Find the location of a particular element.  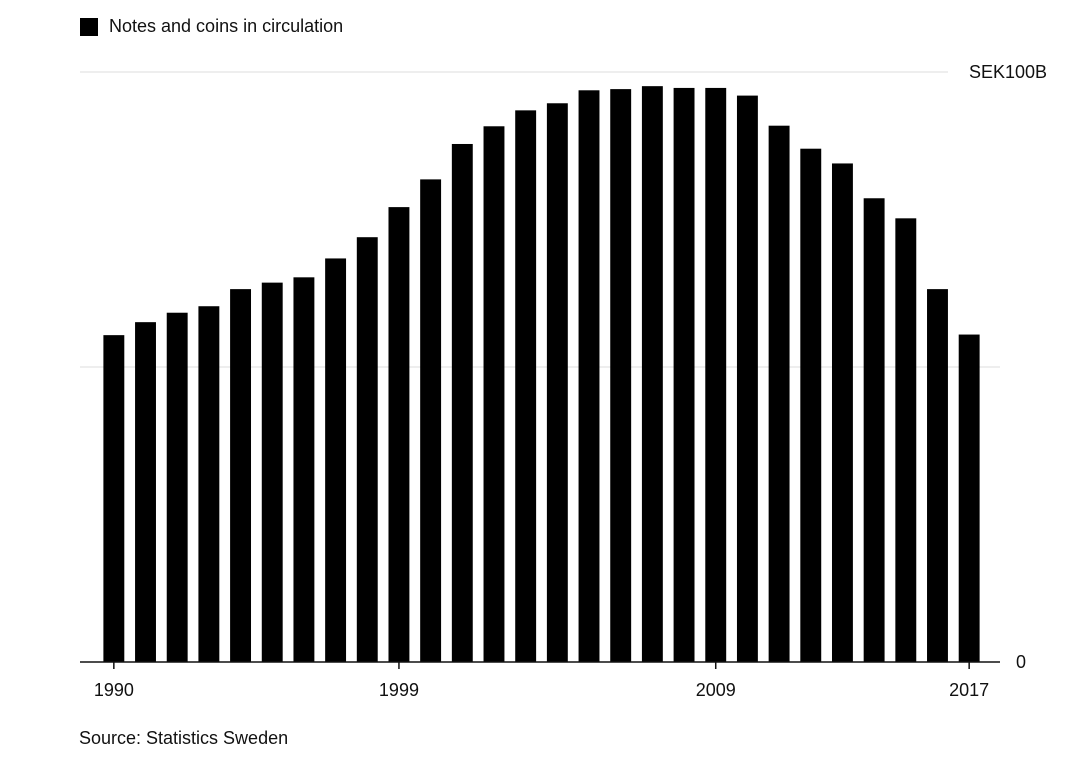

bar-1991 is located at coordinates (145, 492).